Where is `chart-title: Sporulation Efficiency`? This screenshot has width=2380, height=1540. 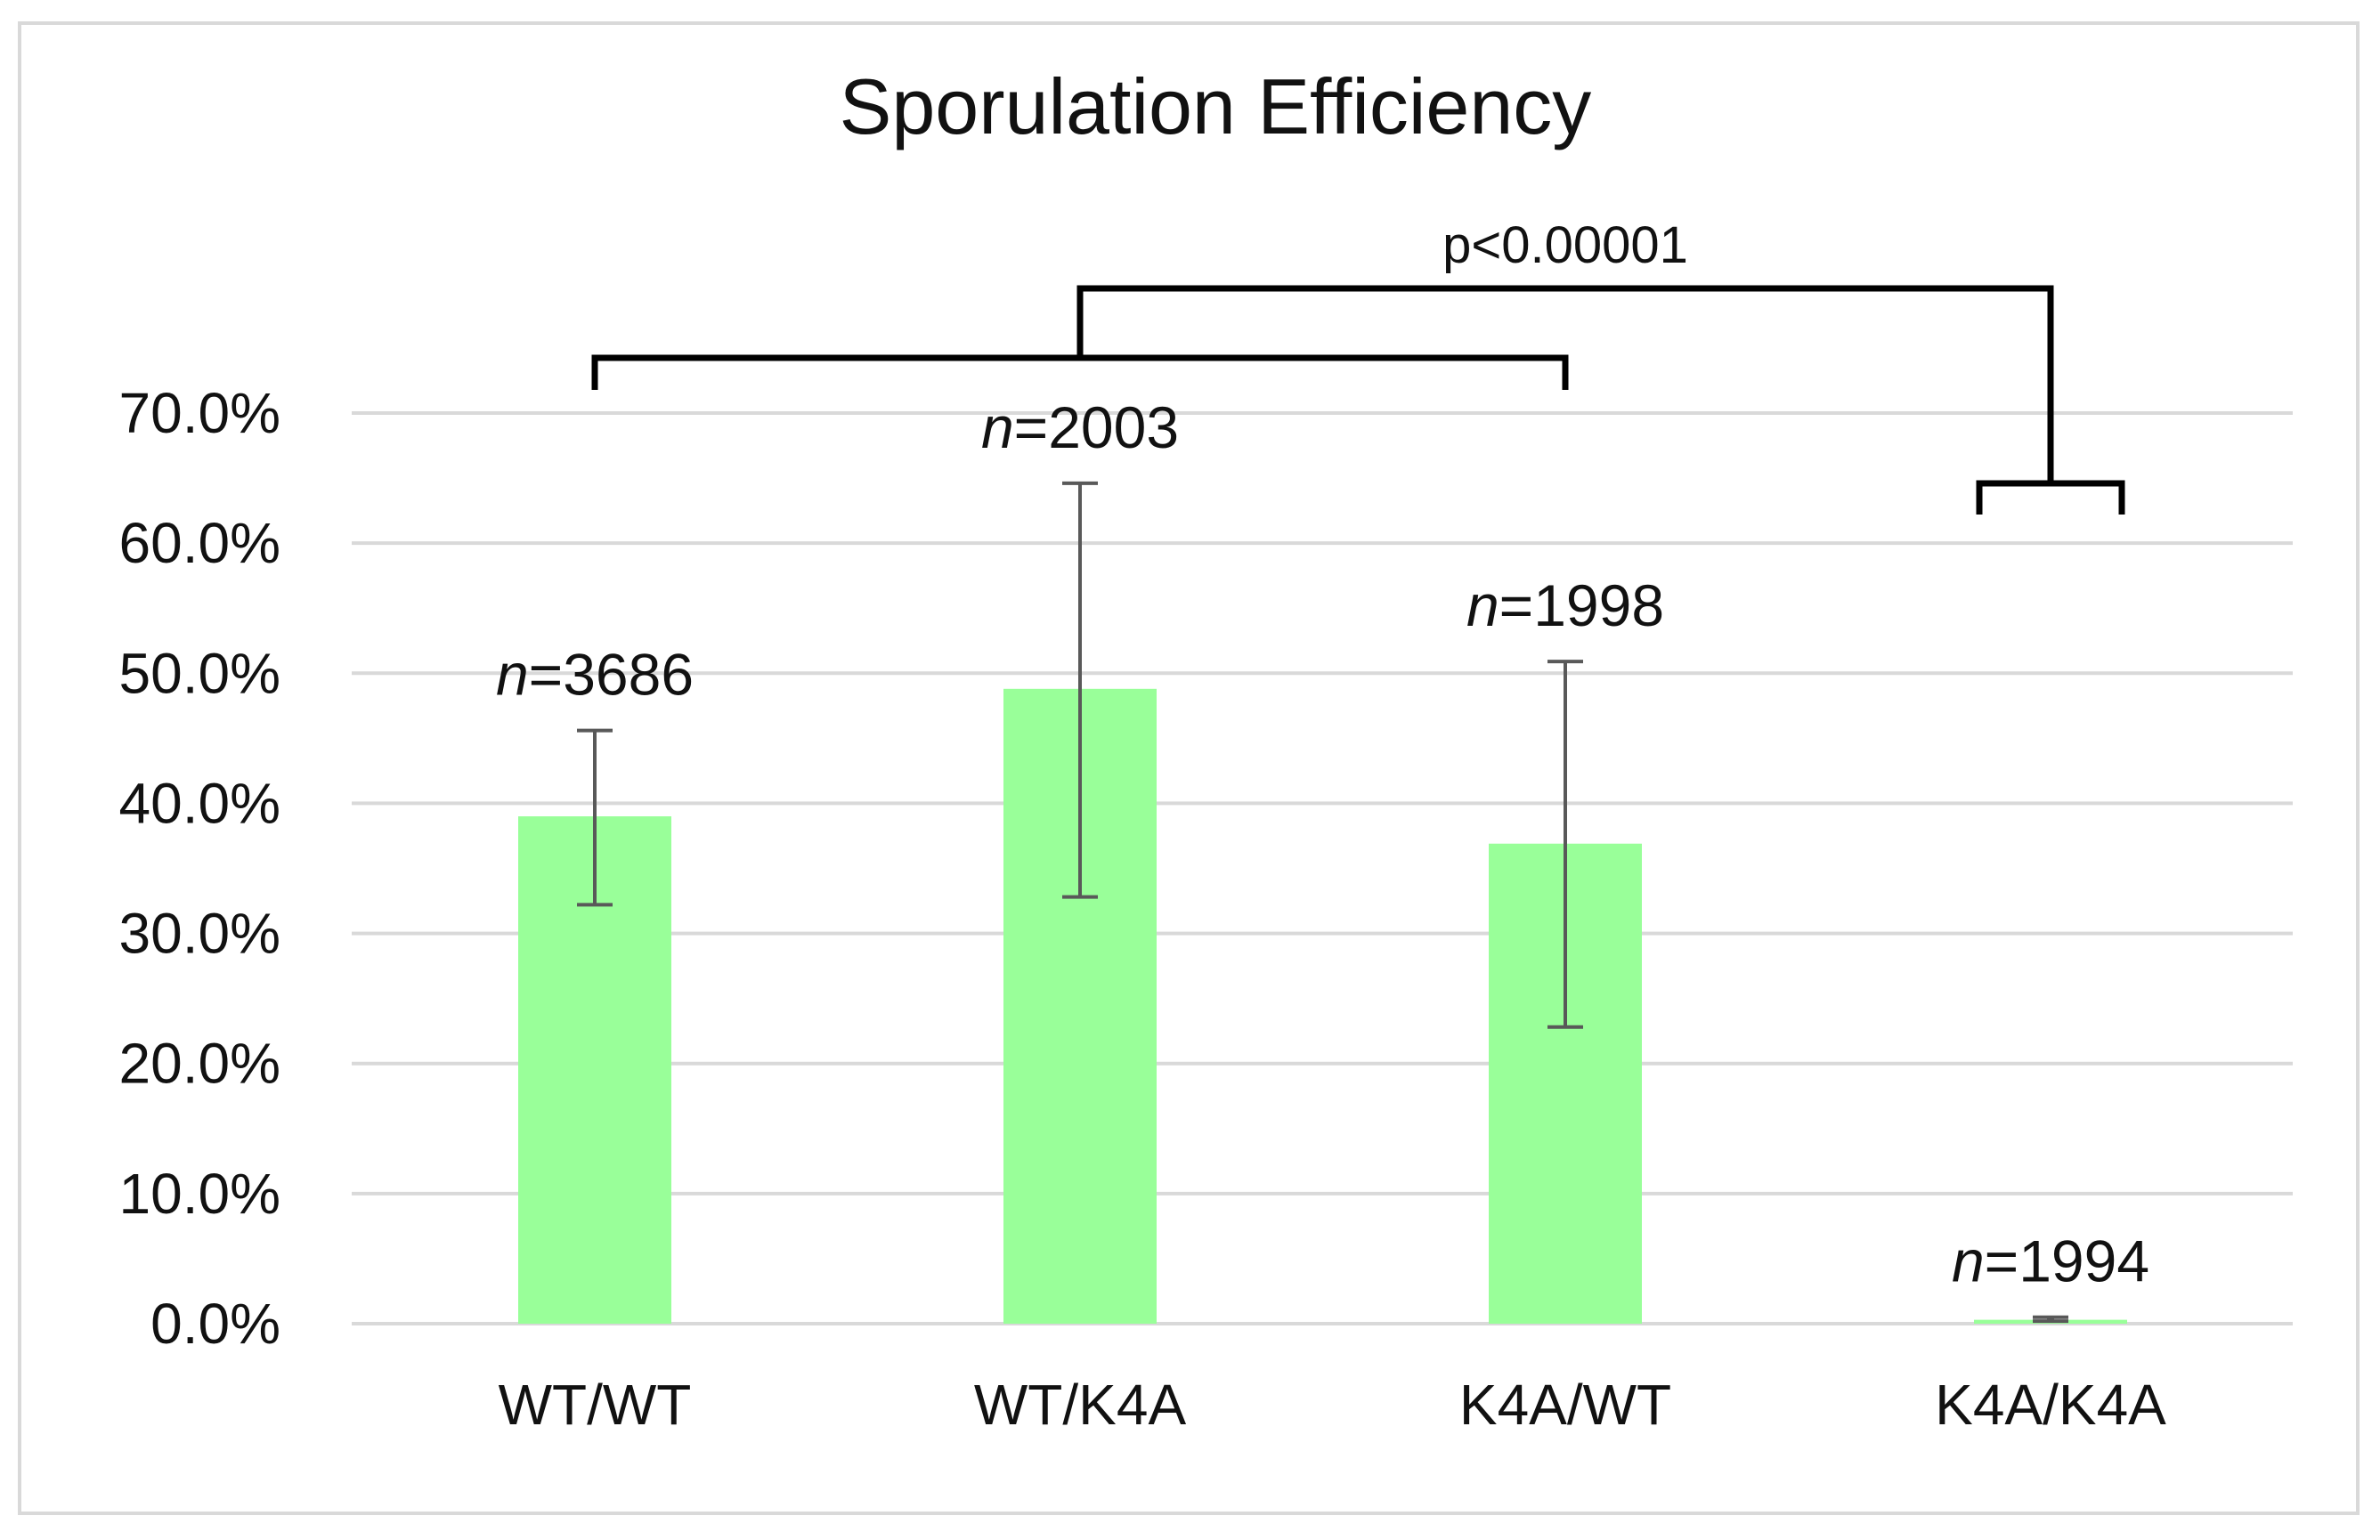 chart-title: Sporulation Efficiency is located at coordinates (1216, 106).